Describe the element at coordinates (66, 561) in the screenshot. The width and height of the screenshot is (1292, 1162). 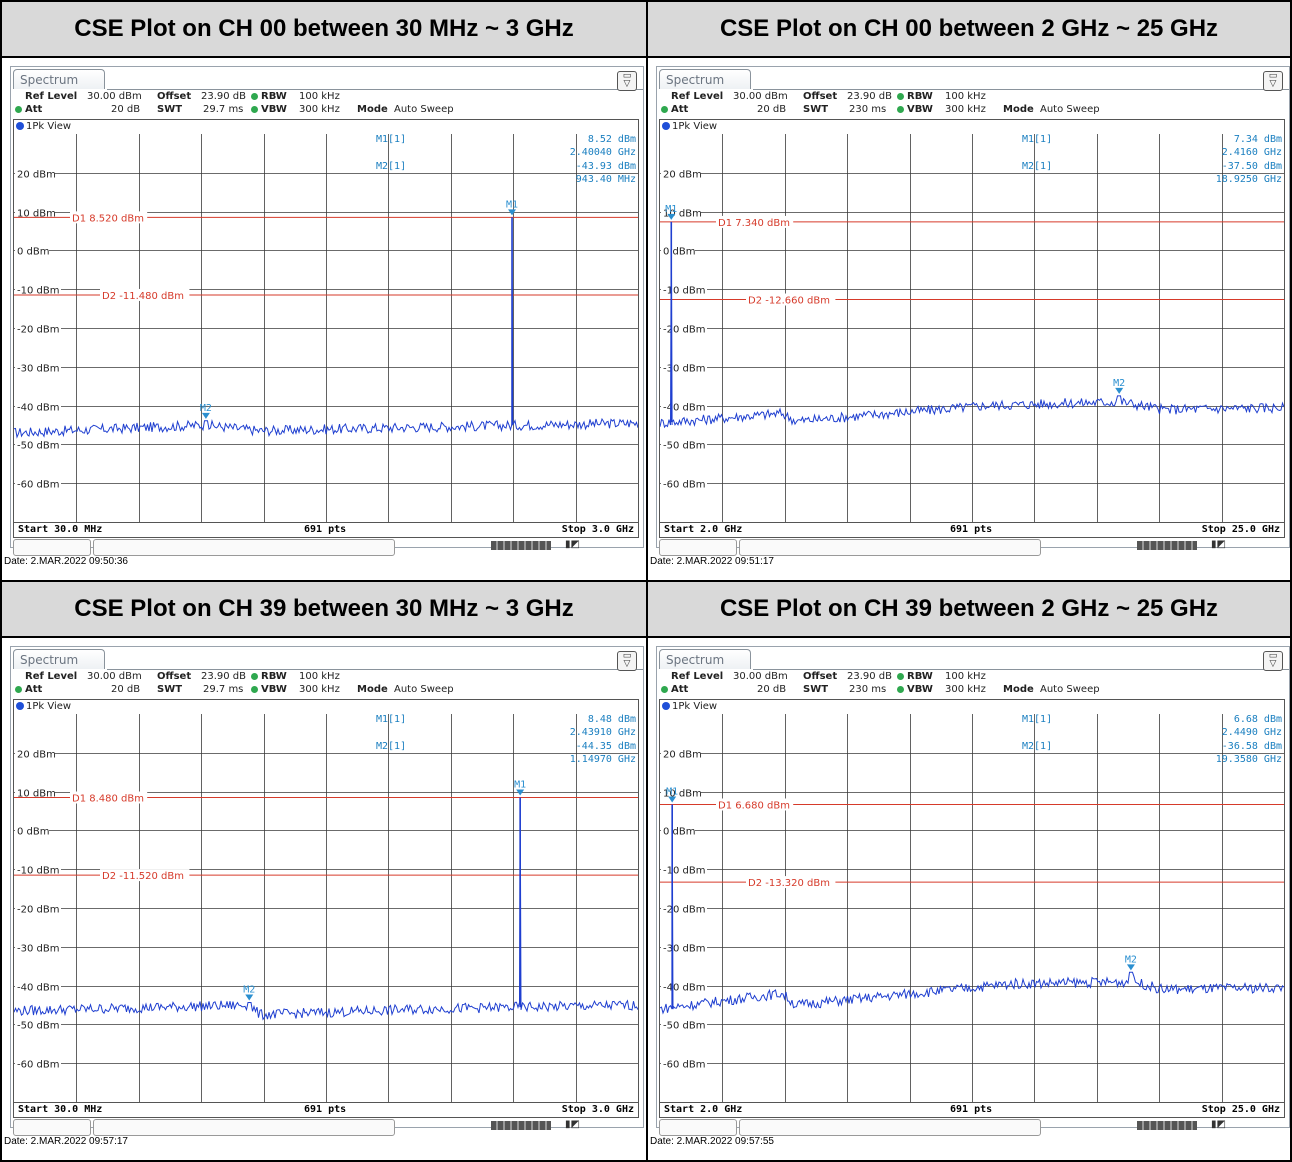
I see `date-stamp: Date: 2.MAR.2022 09:50:36` at that location.